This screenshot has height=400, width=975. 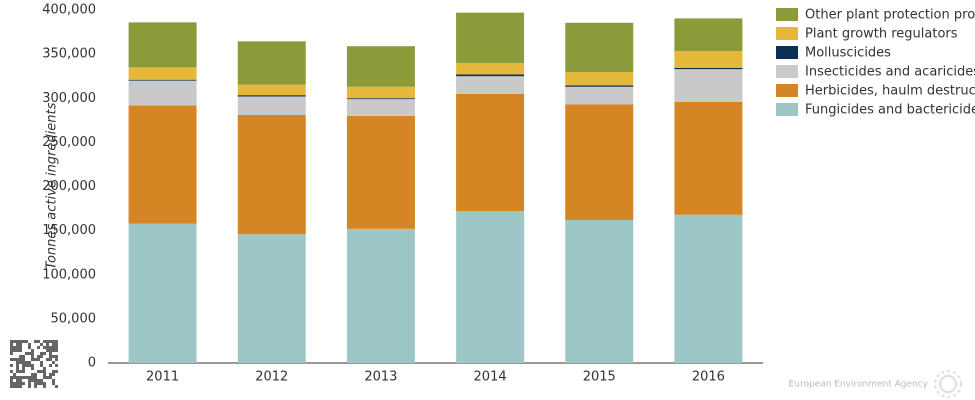 What do you see at coordinates (69, 10) in the screenshot?
I see `y-tick-label: 400,000` at bounding box center [69, 10].